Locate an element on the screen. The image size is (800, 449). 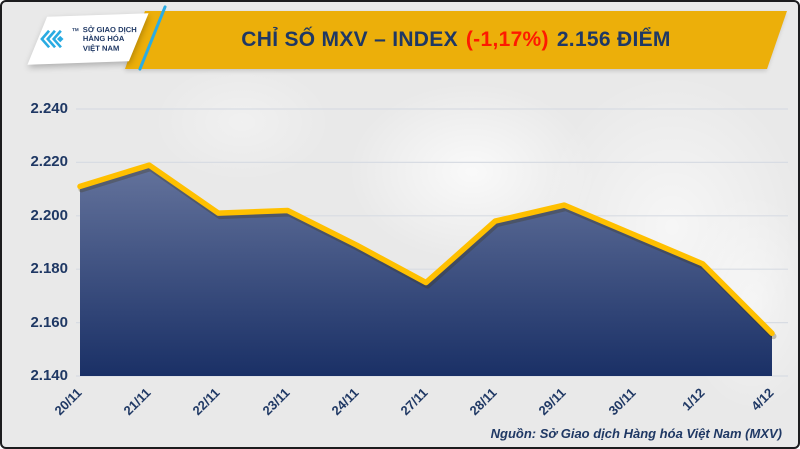
index-value: 2.156 ĐIỂM is located at coordinates (613, 39).